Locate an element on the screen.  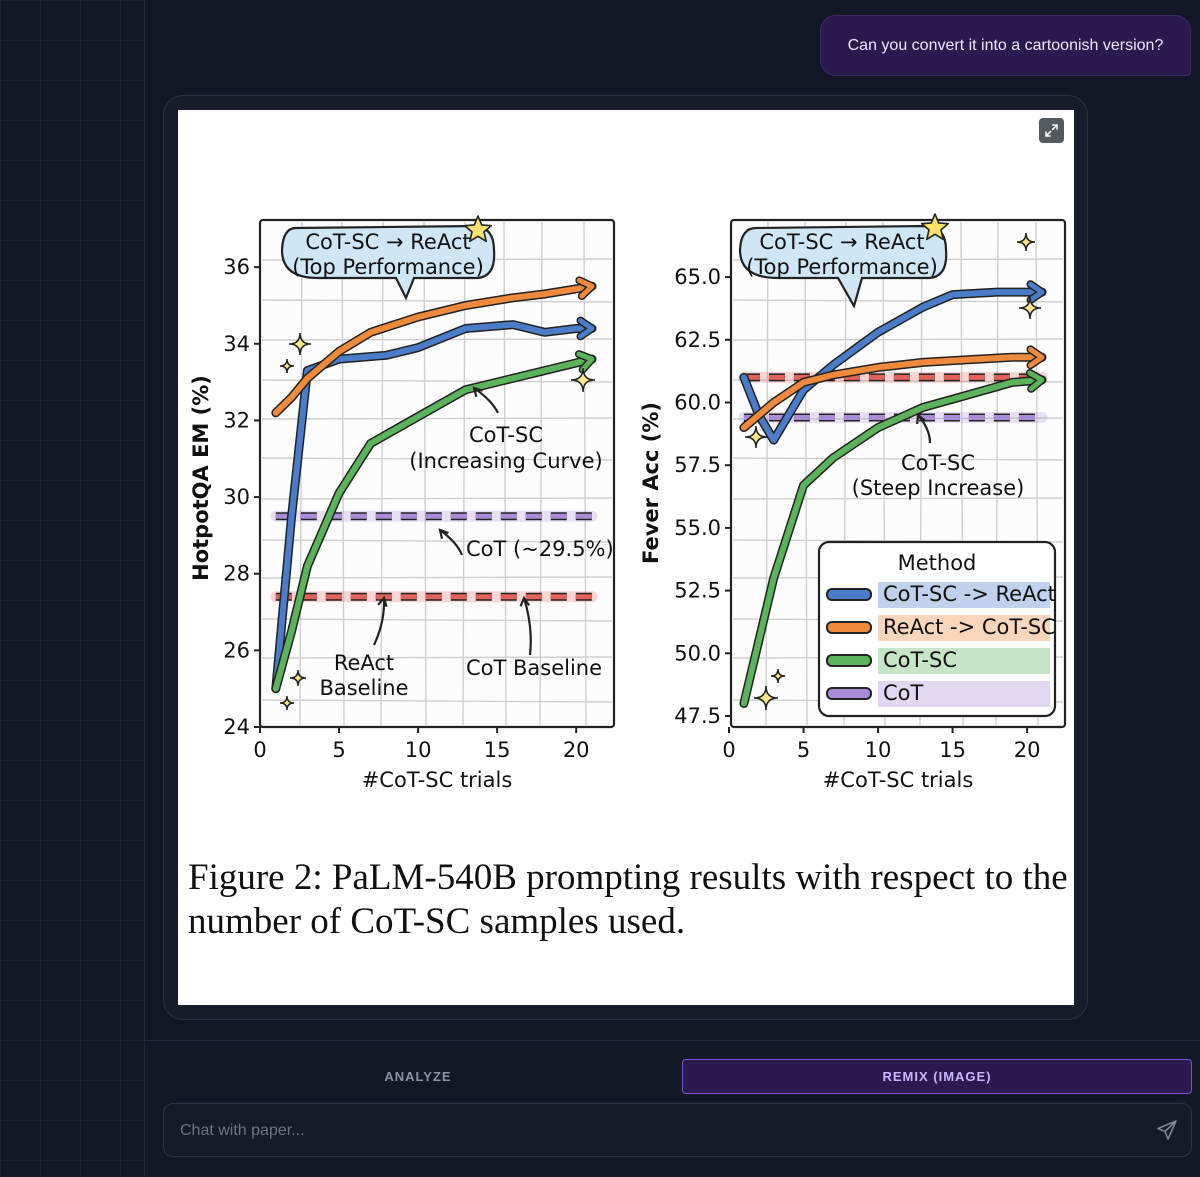
chart1-ytick-label: 24 is located at coordinates (236, 727).